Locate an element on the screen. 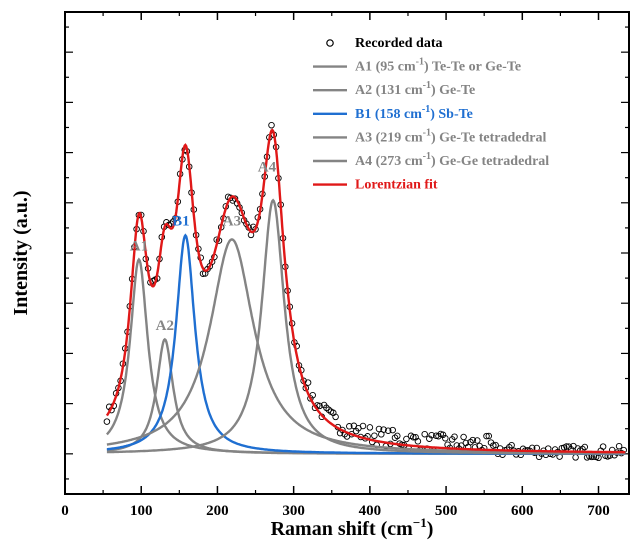 Image resolution: width=639 pixels, height=546 pixels. x-tick-label: 600 is located at coordinates (522, 511).